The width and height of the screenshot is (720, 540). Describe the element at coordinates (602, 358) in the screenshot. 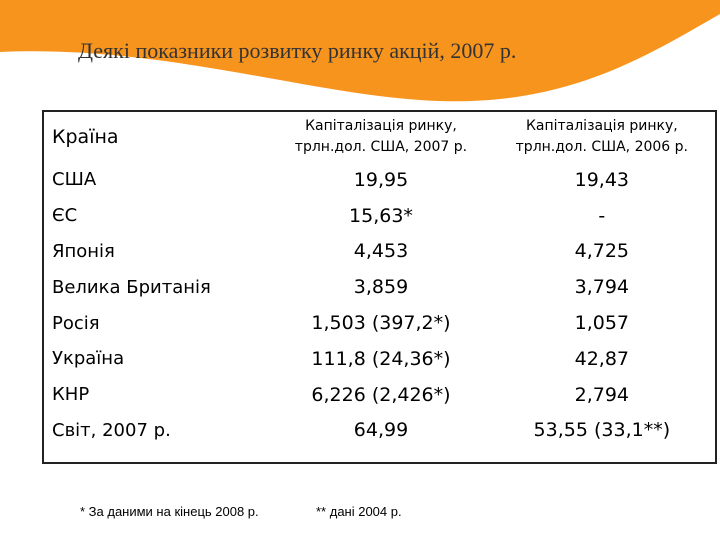

I see `cell-cap-2006: 42,87` at that location.